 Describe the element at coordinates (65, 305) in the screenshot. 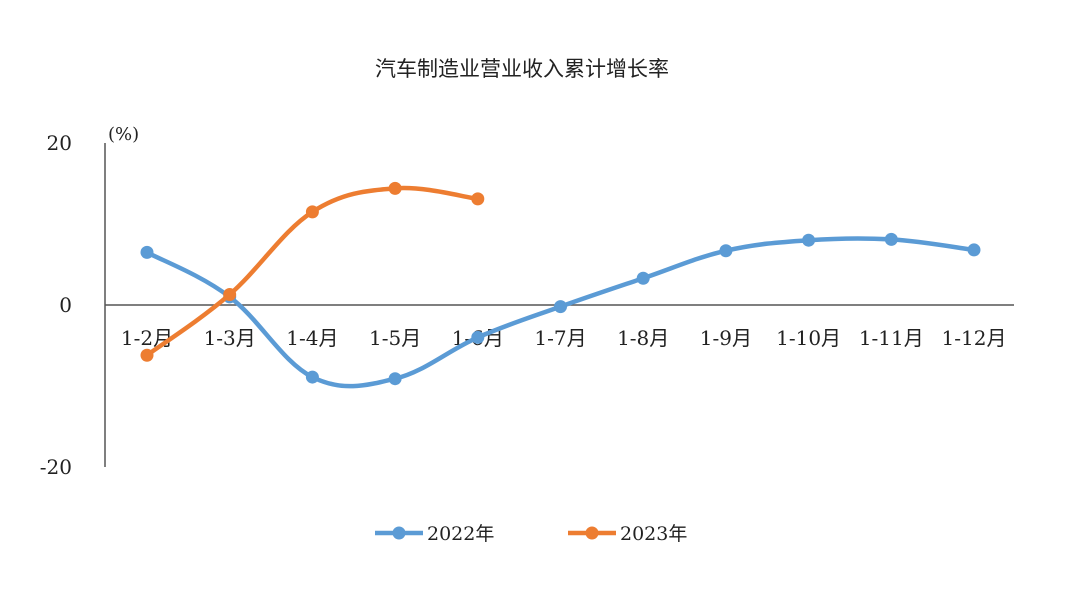

I see `y-tick-label: 0` at that location.